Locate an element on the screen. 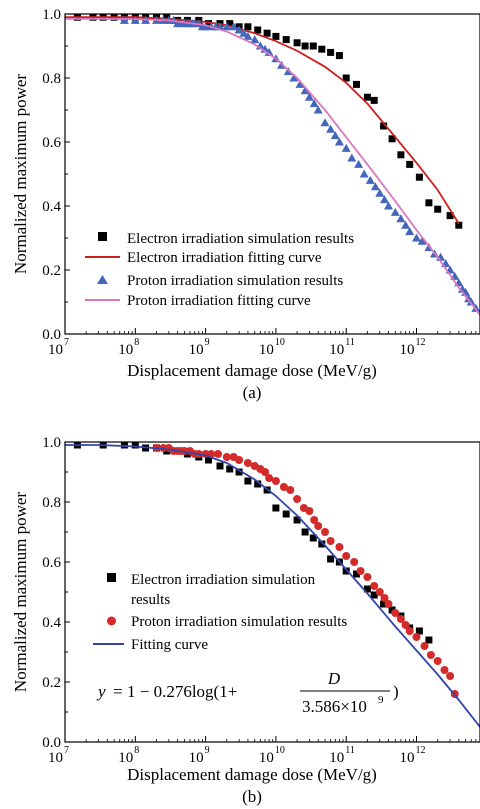 This screenshot has width=480, height=809. legend-a-electron-fit-label: Electron irradiation fitting curve is located at coordinates (224, 258).